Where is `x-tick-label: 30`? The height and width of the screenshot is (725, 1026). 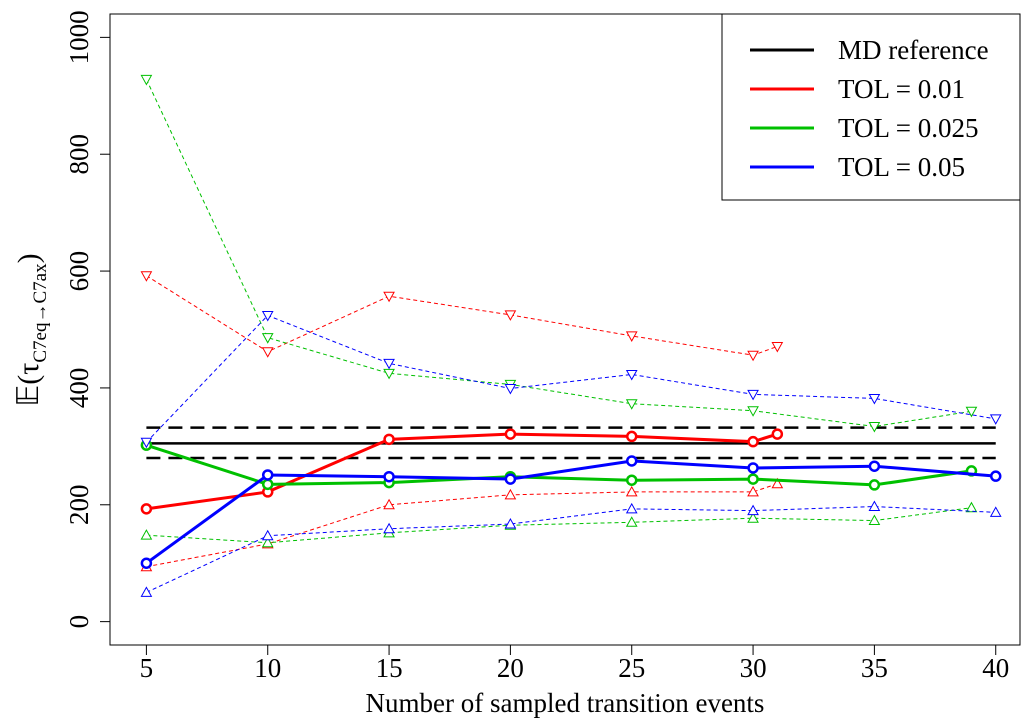 x-tick-label: 30 is located at coordinates (753, 668).